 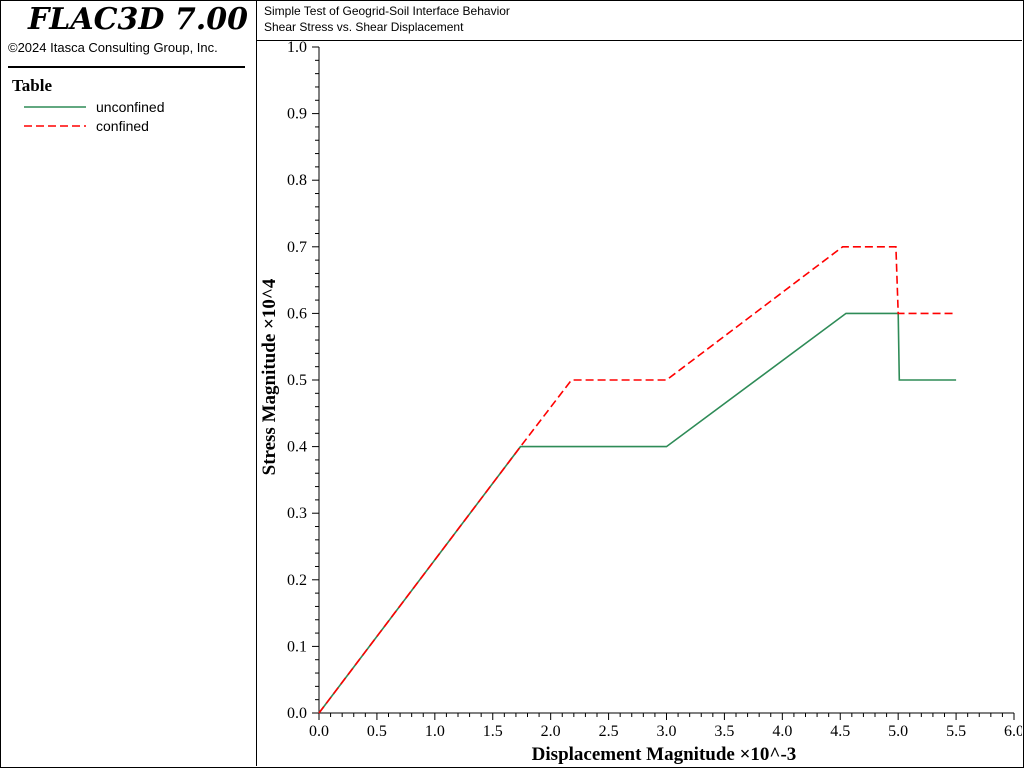 What do you see at coordinates (297, 447) in the screenshot?
I see `y-tick-label: 0.4` at bounding box center [297, 447].